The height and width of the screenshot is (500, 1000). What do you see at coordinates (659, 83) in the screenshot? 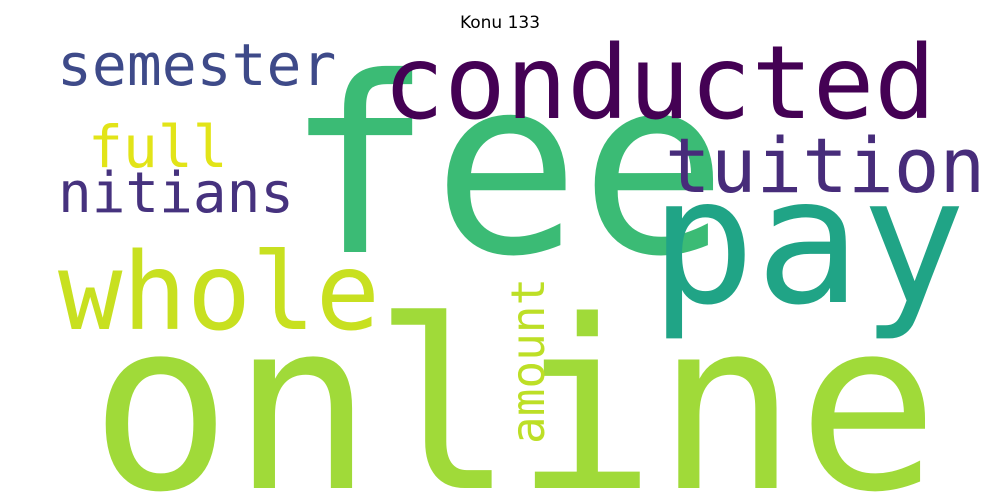
I see `word-conducted: conducted` at bounding box center [659, 83].